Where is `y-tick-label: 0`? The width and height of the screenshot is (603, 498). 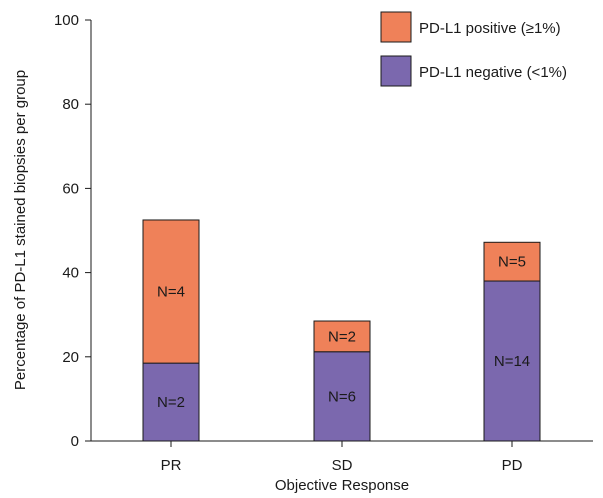
y-tick-label: 0 is located at coordinates (75, 441).